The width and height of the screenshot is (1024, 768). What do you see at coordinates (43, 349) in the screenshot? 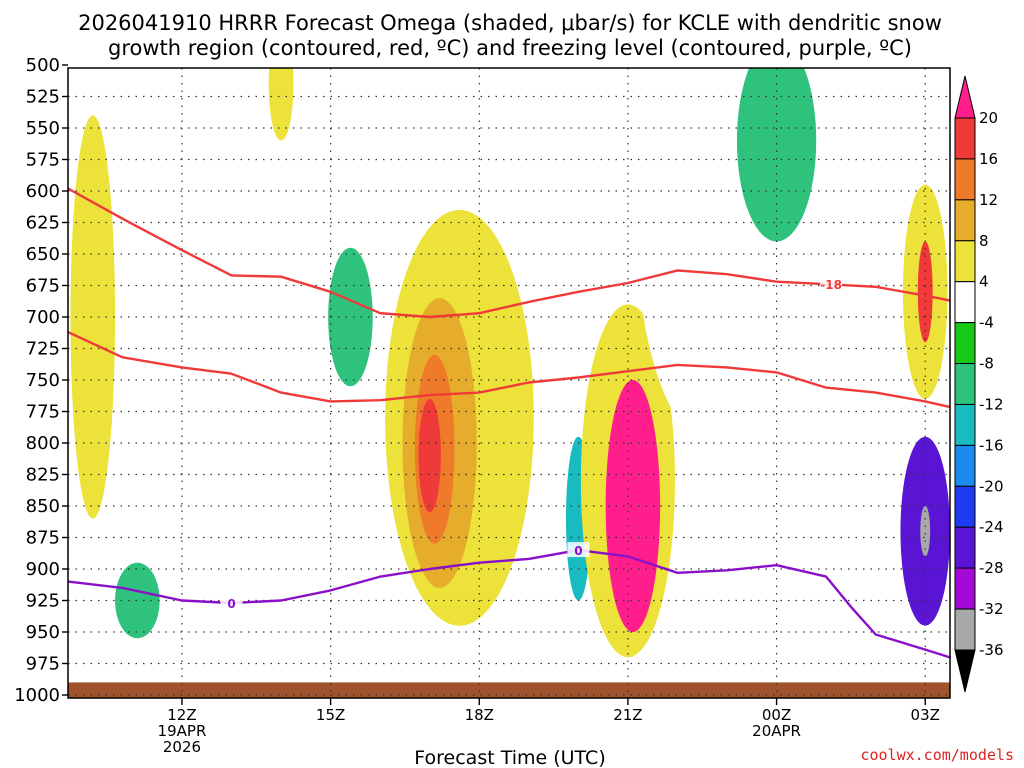
I see `y-tick-label-725: 725` at bounding box center [43, 349].